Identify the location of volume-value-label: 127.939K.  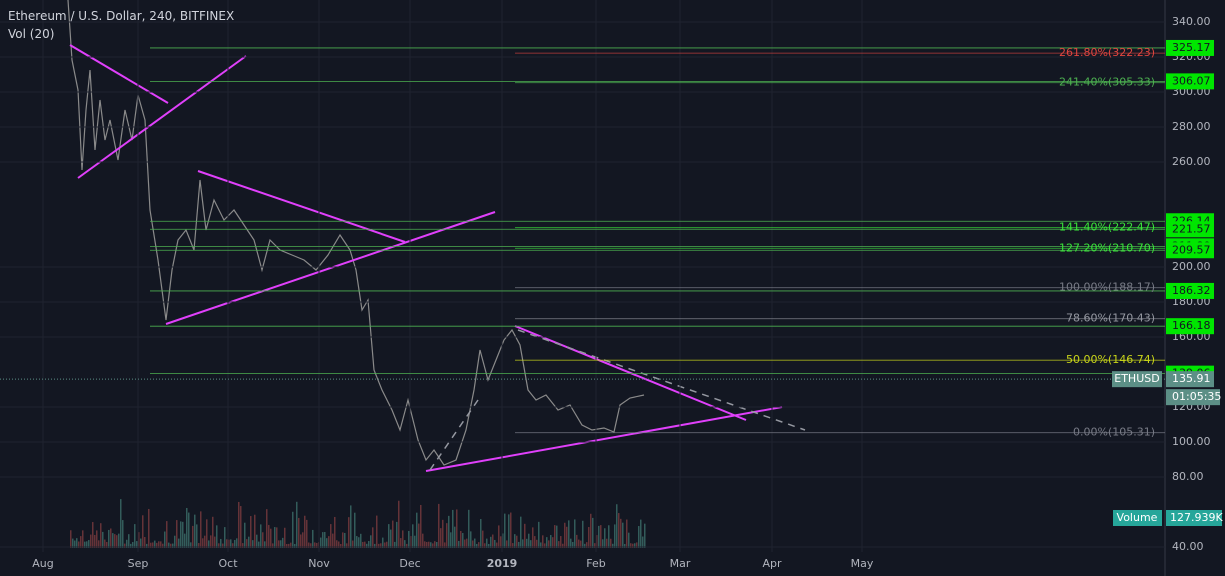
(1196, 517).